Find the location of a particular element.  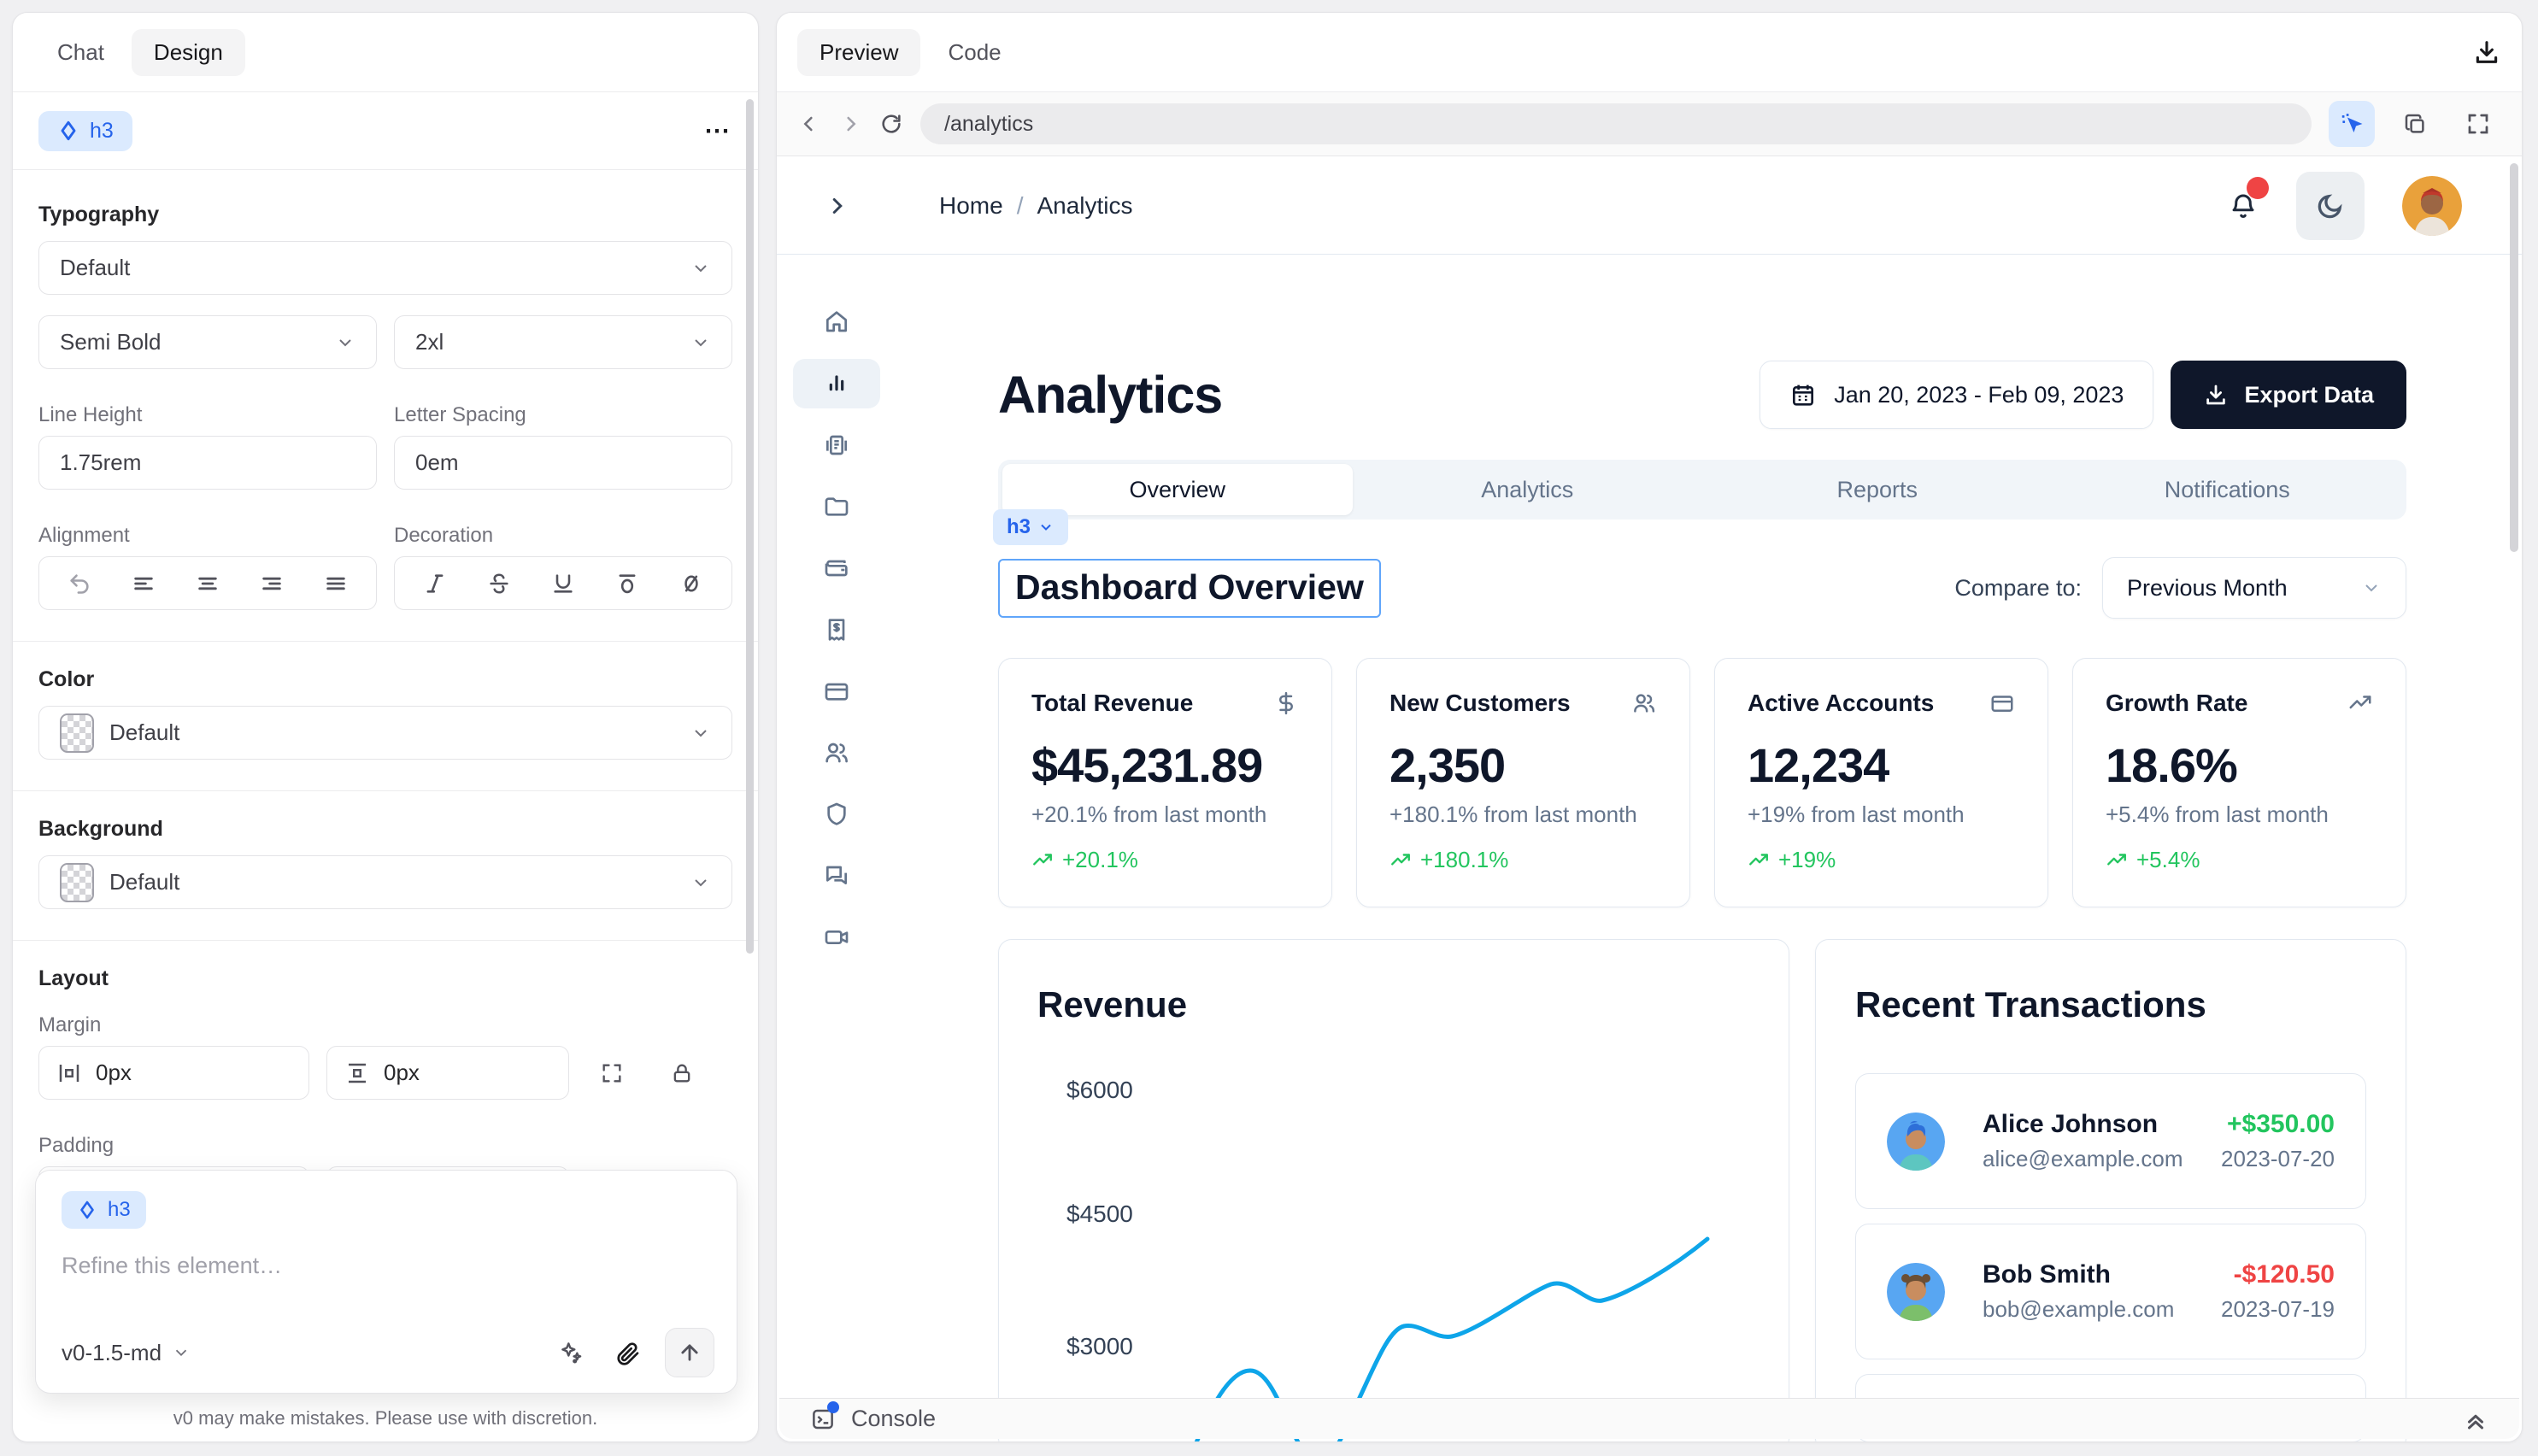

no-decoration-icon is located at coordinates (691, 584).